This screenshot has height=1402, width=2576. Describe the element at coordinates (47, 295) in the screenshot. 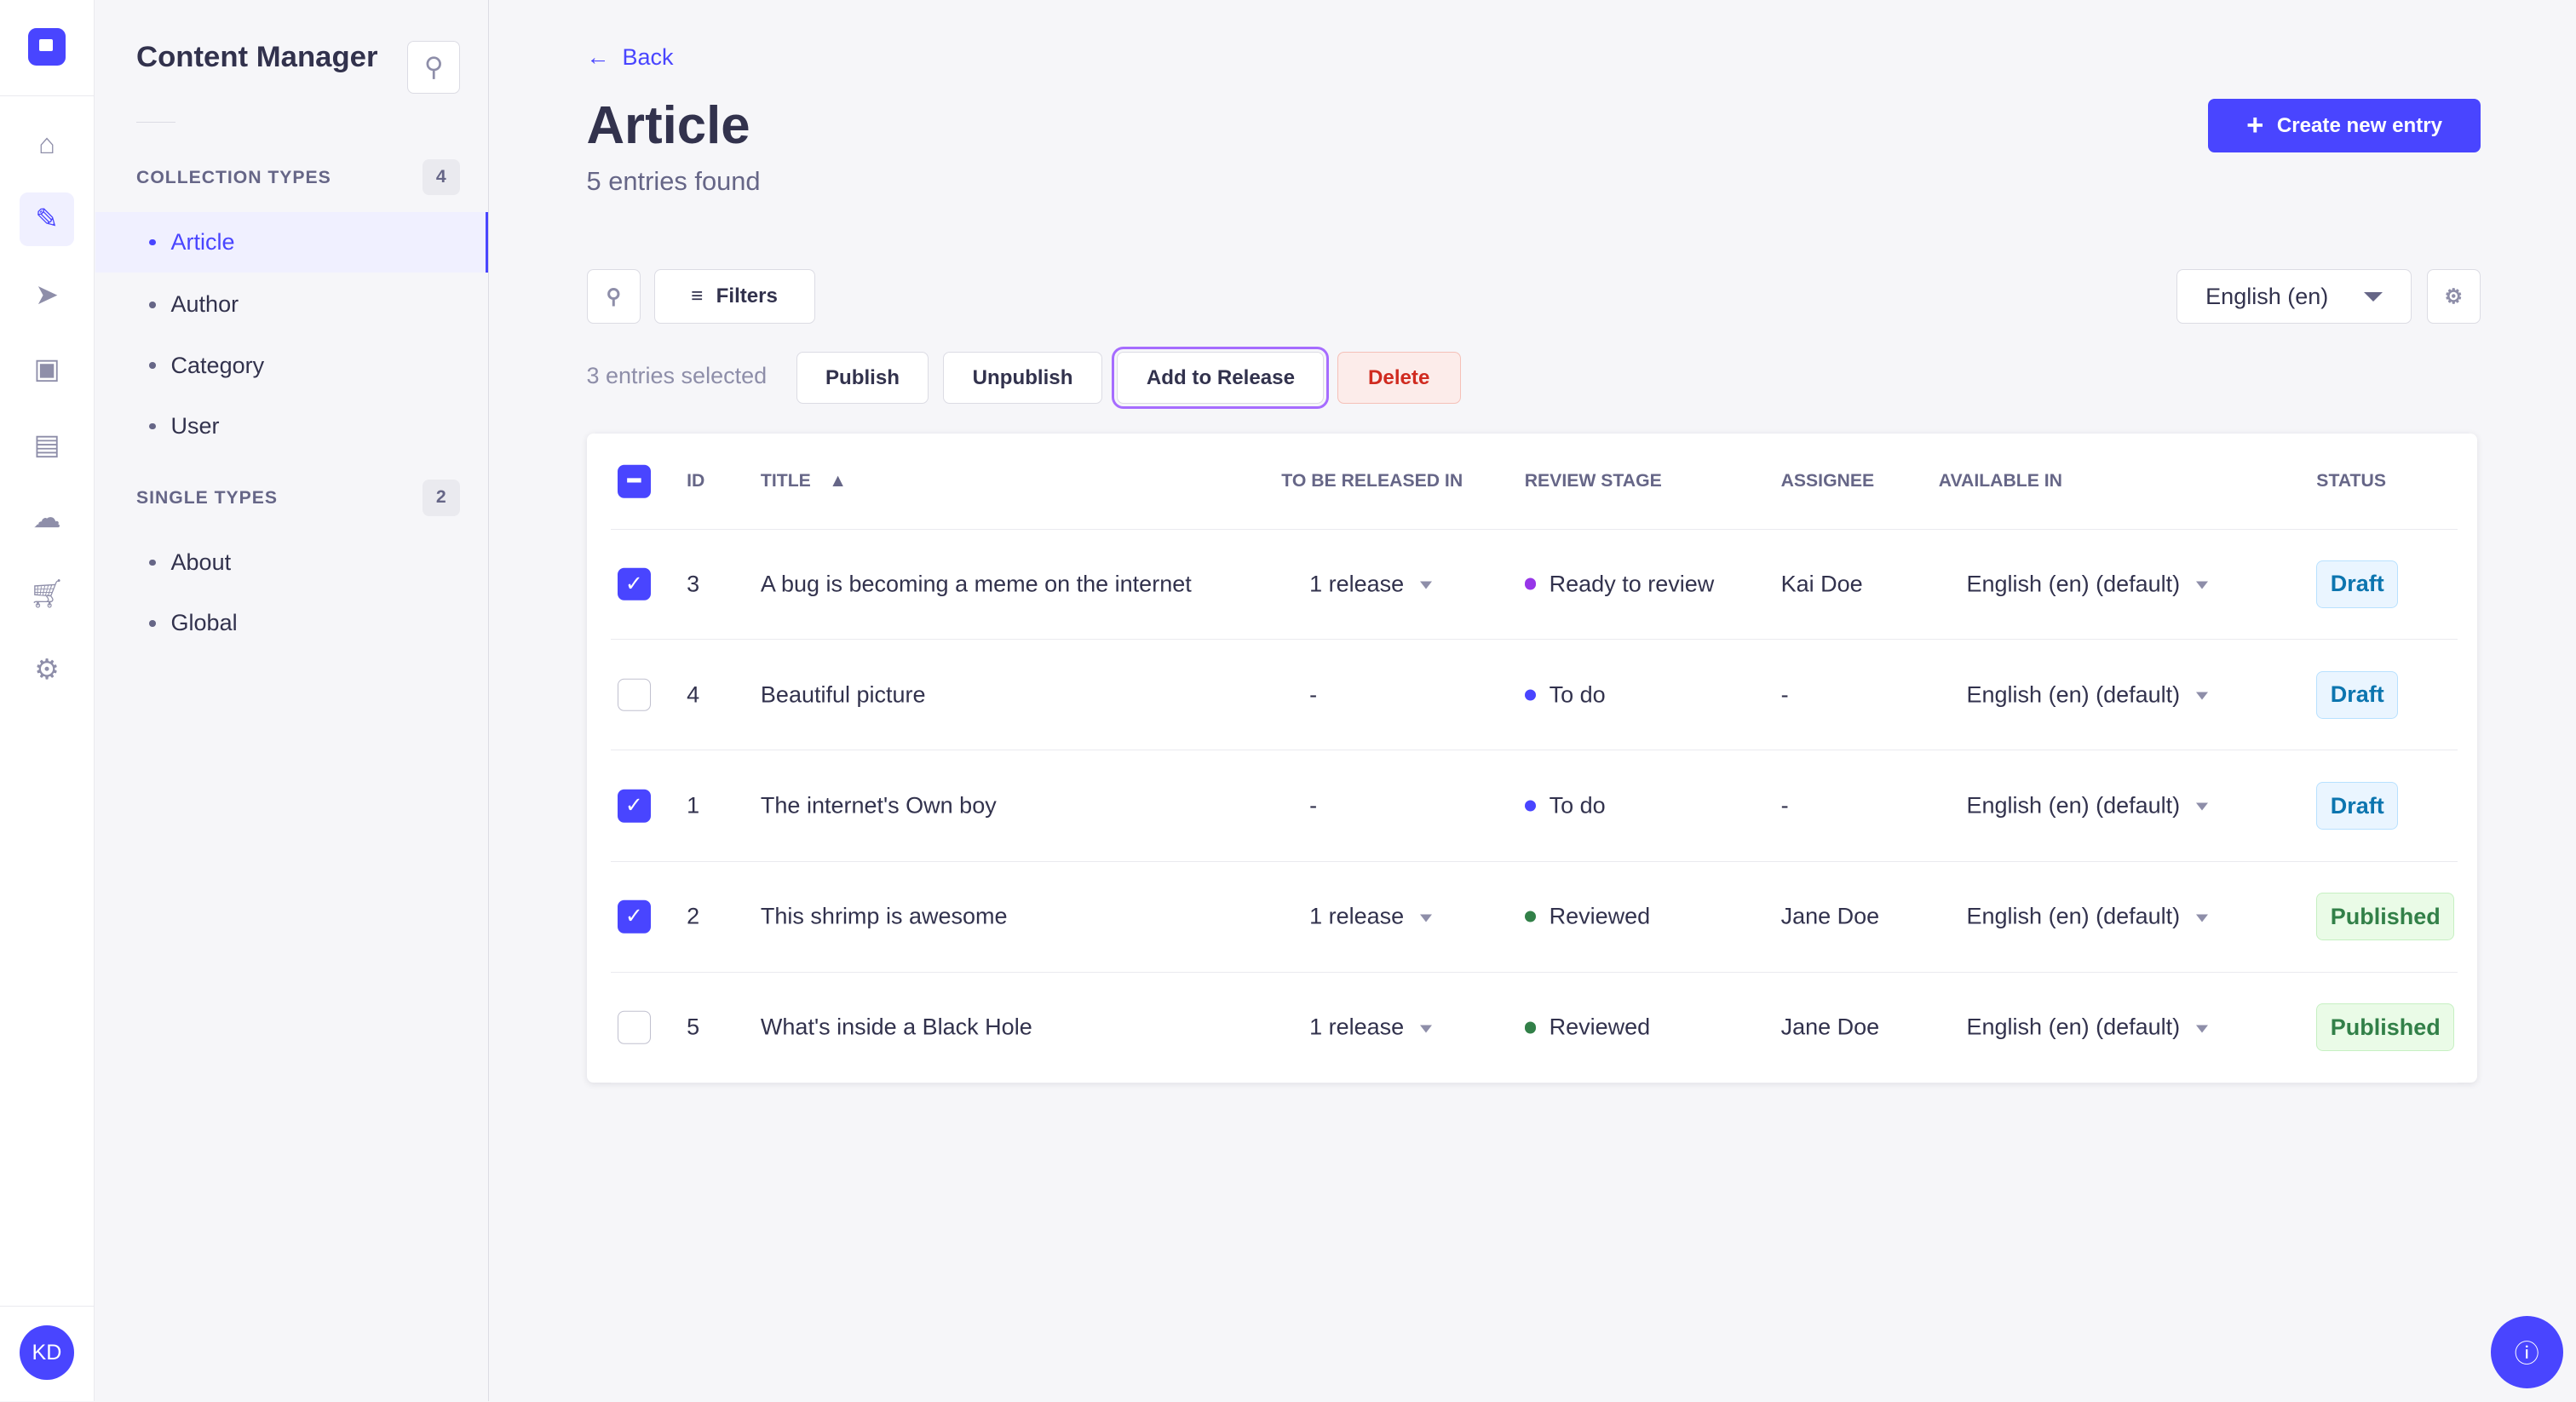

I see `paper-plane-icon: ➤` at that location.